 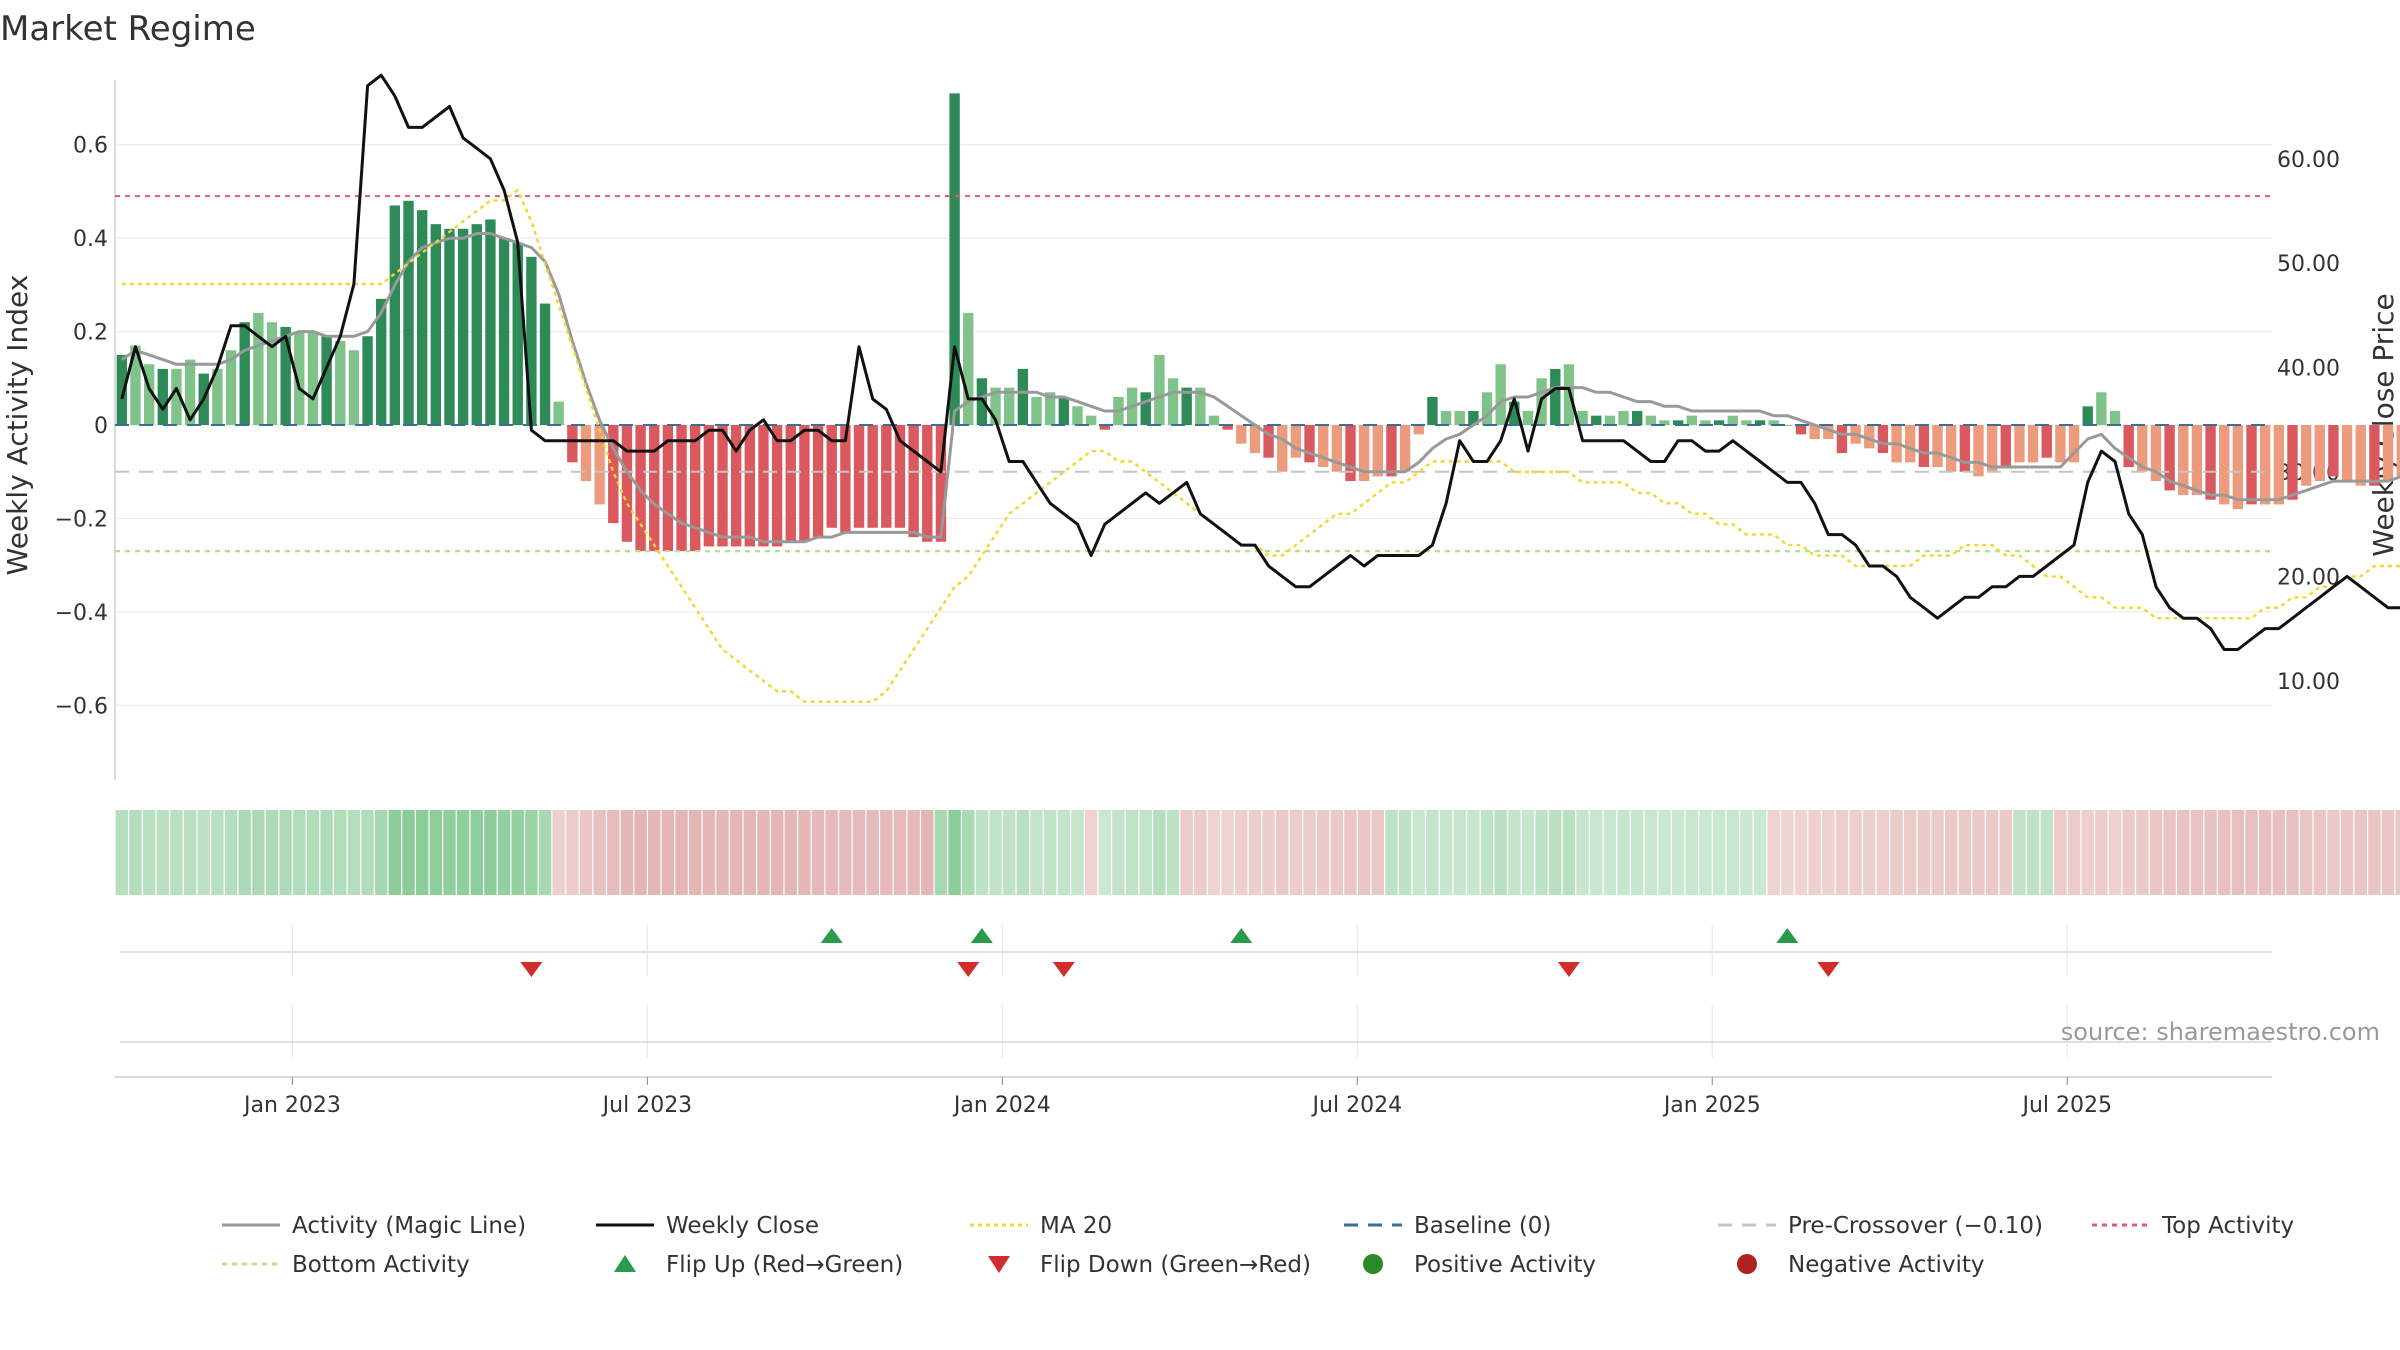 What do you see at coordinates (1482, 1226) in the screenshot?
I see `legend-label: Baseline (0)` at bounding box center [1482, 1226].